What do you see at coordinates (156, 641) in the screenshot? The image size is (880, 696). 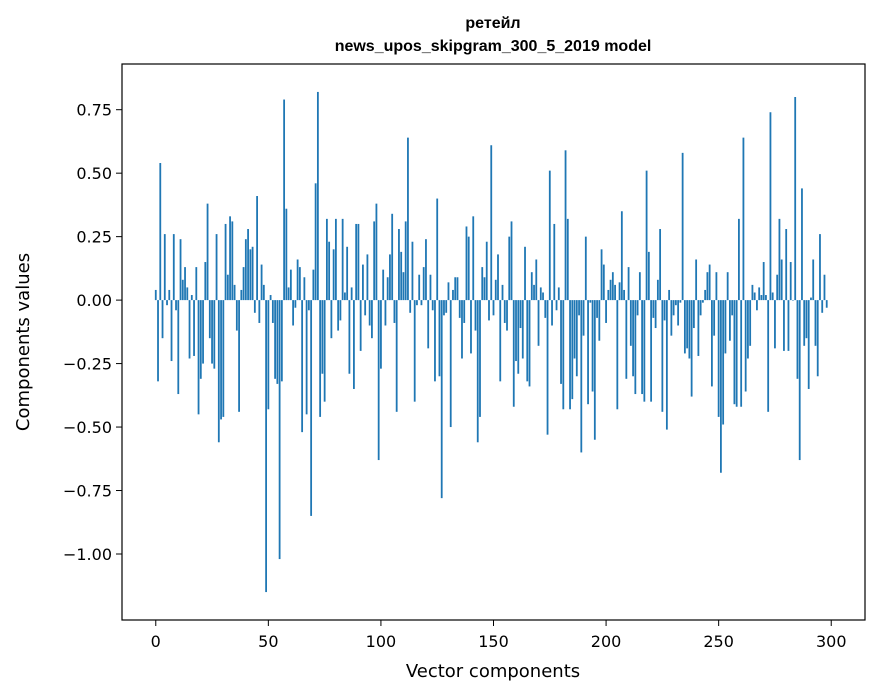 I see `x-tick-label-0: 0` at bounding box center [156, 641].